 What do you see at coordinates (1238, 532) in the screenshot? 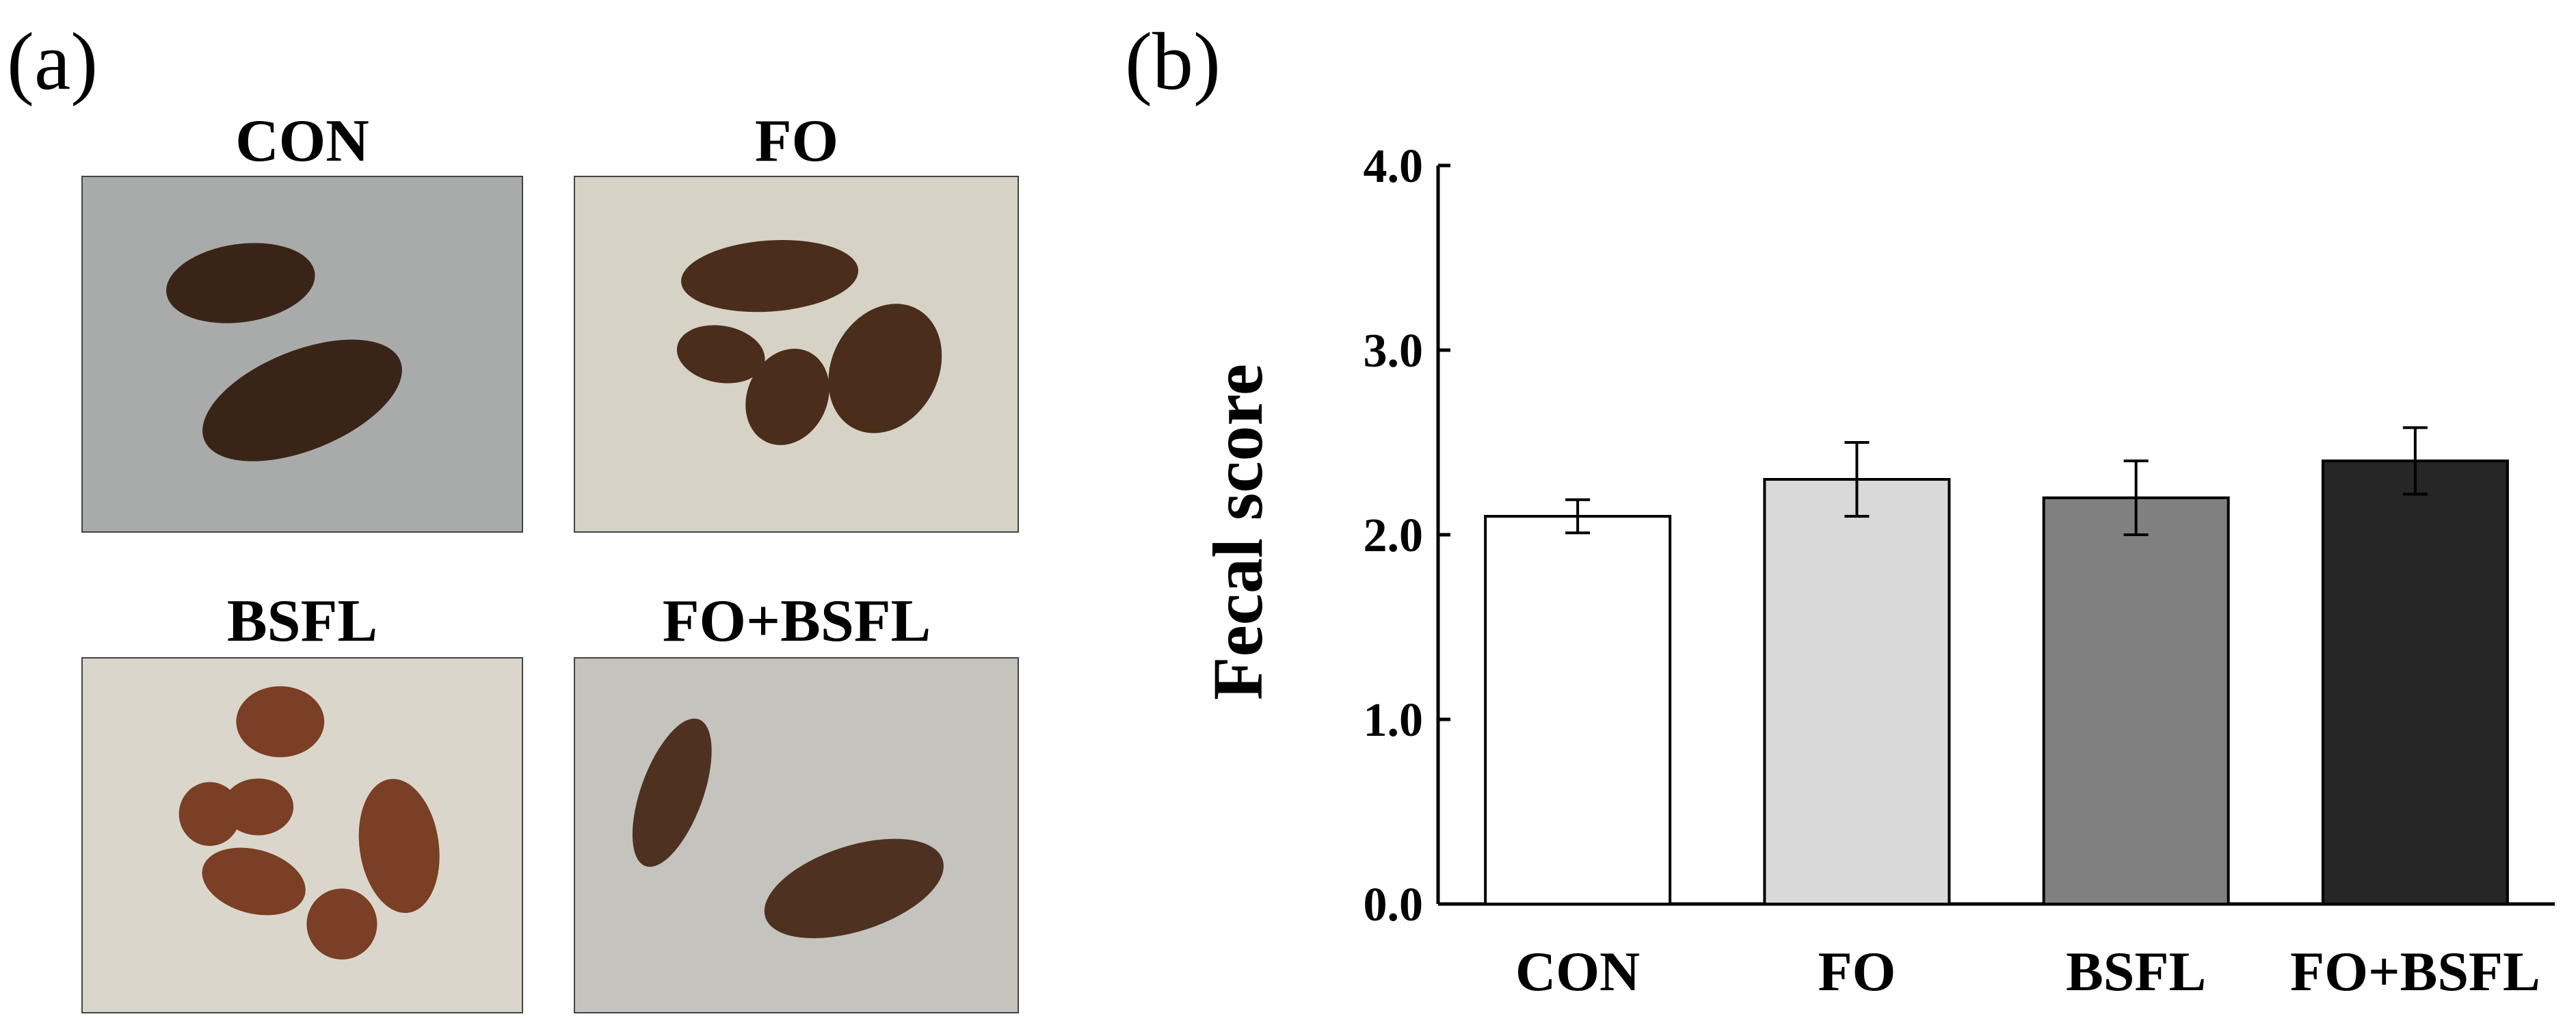
I see `y-axis-title: Fecal score` at bounding box center [1238, 532].